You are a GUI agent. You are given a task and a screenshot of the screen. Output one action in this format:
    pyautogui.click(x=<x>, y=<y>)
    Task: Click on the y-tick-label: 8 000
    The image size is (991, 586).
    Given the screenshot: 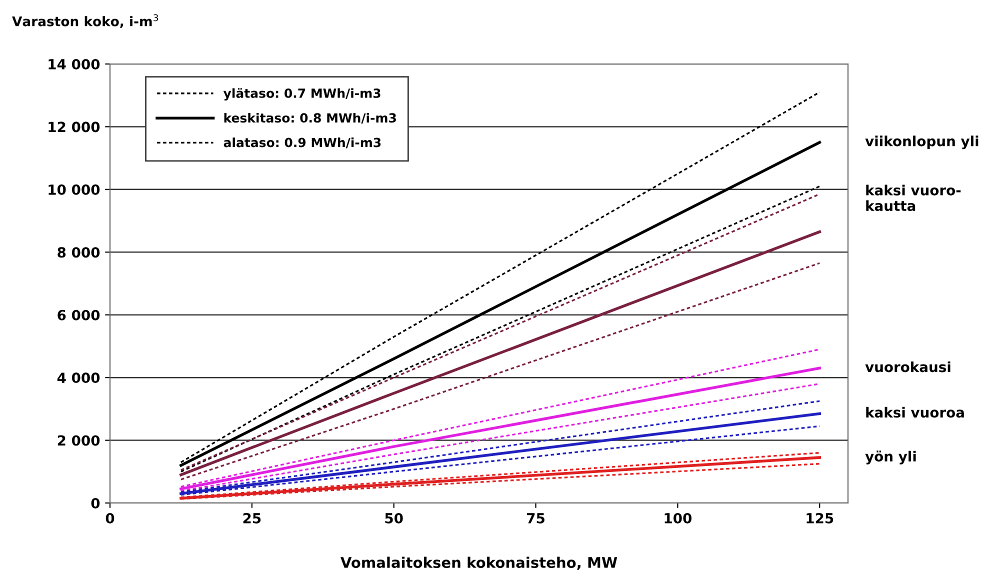 What is the action you would take?
    pyautogui.click(x=79, y=252)
    